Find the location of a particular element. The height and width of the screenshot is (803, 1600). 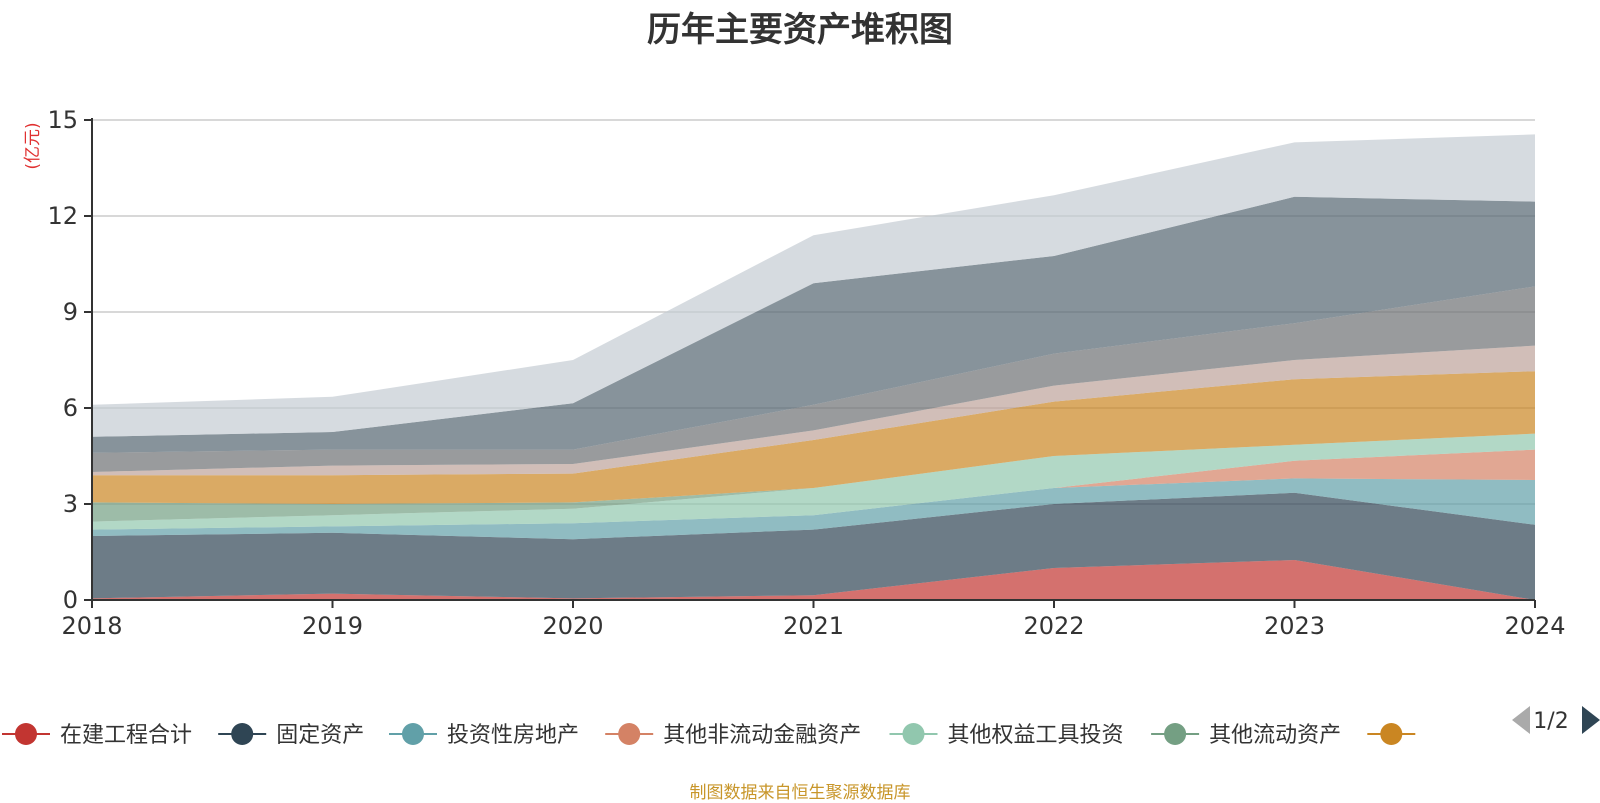

legend-item: 固定资产 is located at coordinates (291, 735).